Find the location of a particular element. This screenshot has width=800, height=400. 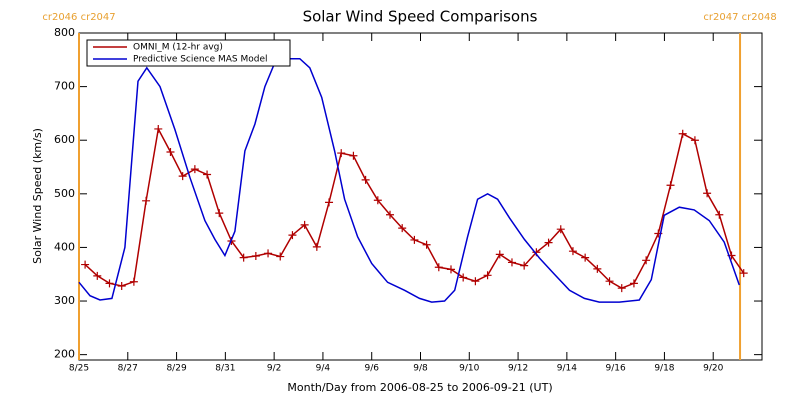

x-tick-label: 9/14 is located at coordinates (567, 369).